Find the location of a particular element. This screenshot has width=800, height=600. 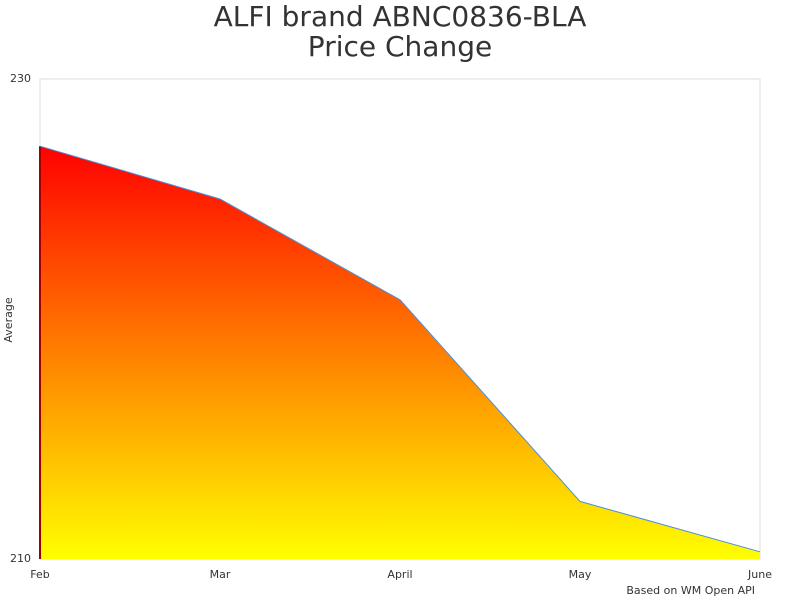

y-tick-label: 230 is located at coordinates (20, 78).